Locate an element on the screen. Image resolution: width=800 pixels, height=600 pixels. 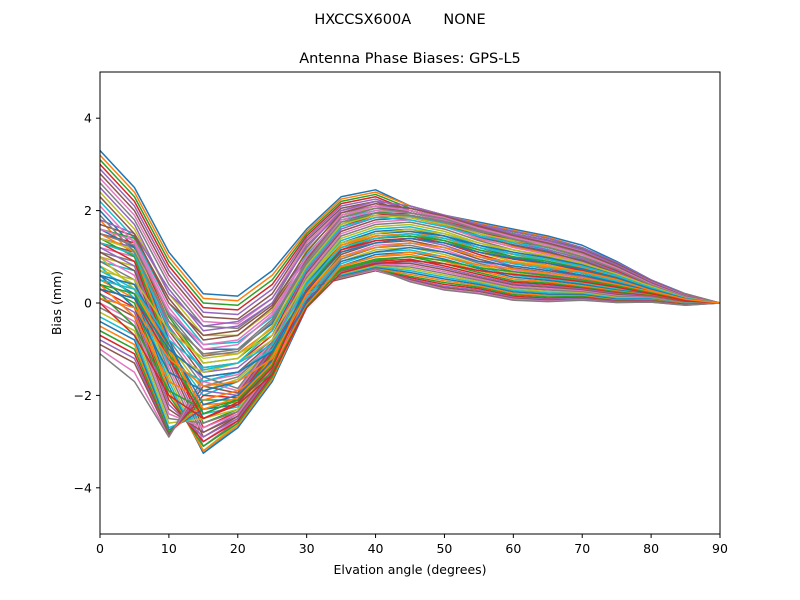
x-tick-label: 70 is located at coordinates (582, 548).